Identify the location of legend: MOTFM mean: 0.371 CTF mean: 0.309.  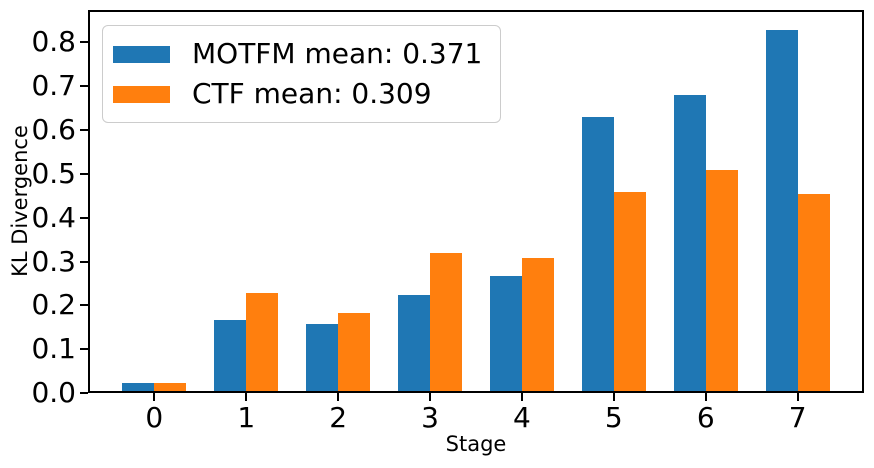
(302, 74).